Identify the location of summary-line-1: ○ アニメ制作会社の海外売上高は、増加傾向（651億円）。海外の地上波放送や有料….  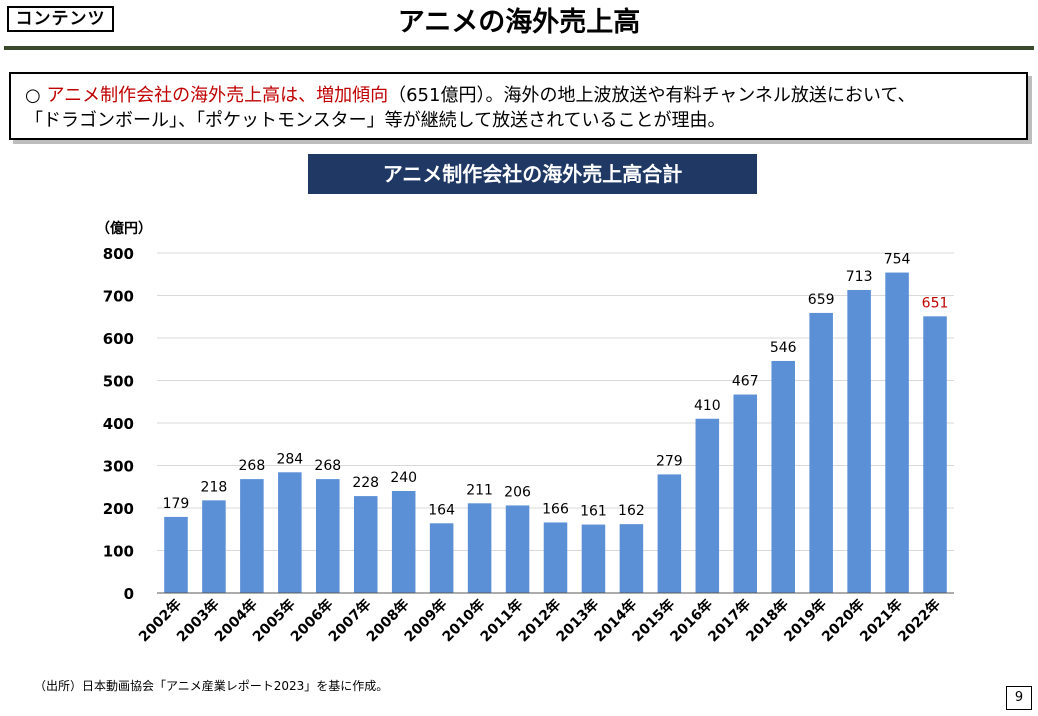
(520, 95).